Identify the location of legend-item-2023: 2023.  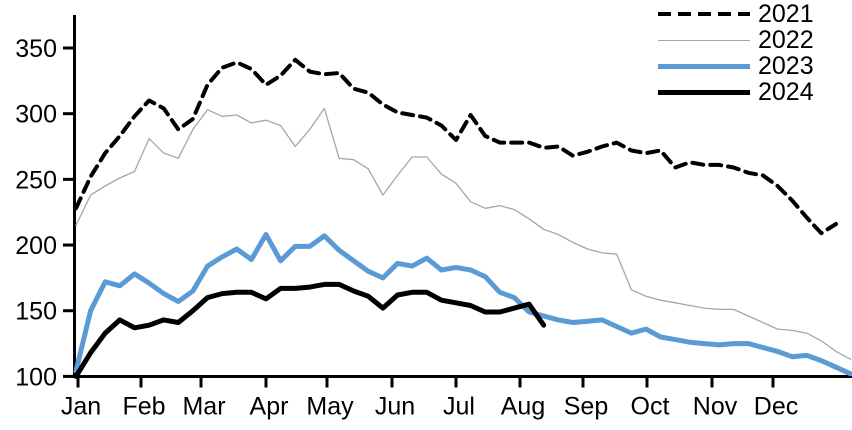
(736, 66).